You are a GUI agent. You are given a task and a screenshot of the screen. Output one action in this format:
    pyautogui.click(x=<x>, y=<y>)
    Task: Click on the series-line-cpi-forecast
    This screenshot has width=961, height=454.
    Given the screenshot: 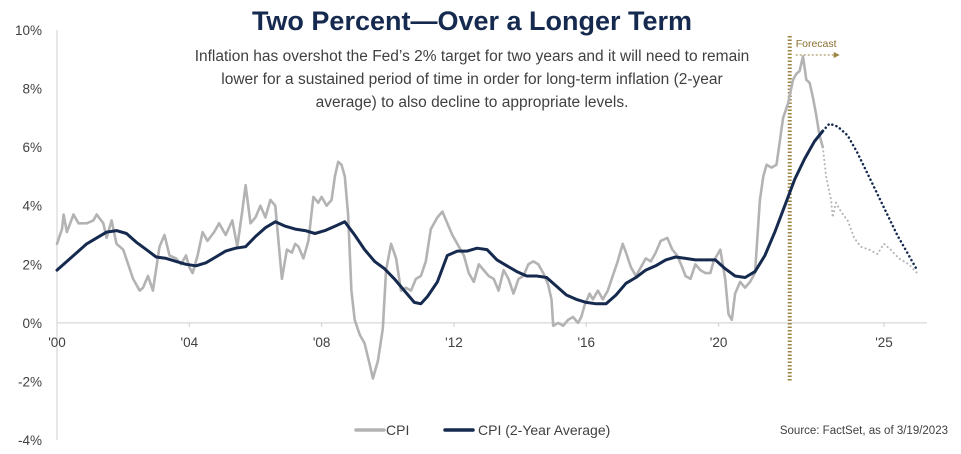 What is the action you would take?
    pyautogui.click(x=870, y=210)
    